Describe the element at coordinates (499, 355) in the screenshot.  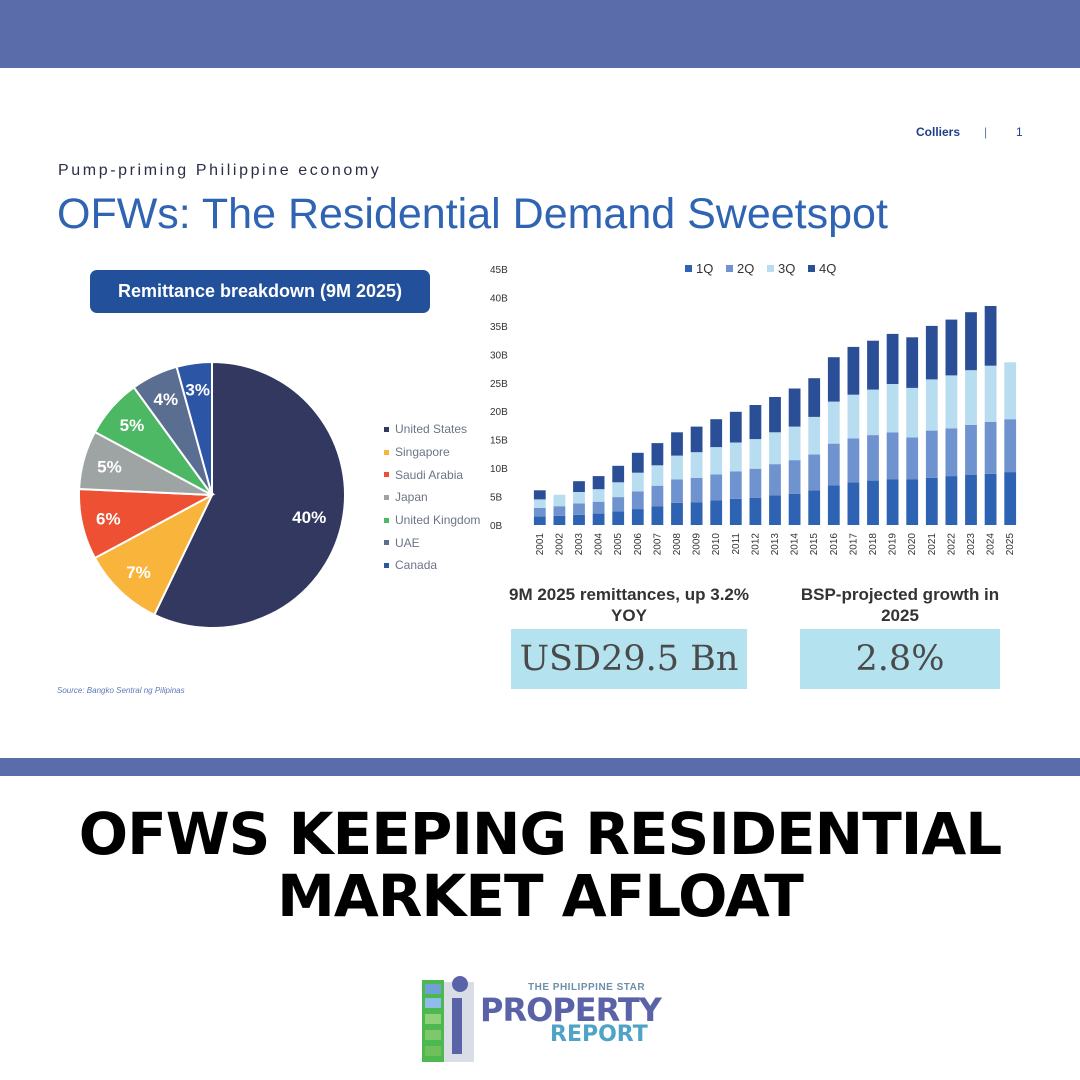
I see `y-tick-label: 30B` at that location.